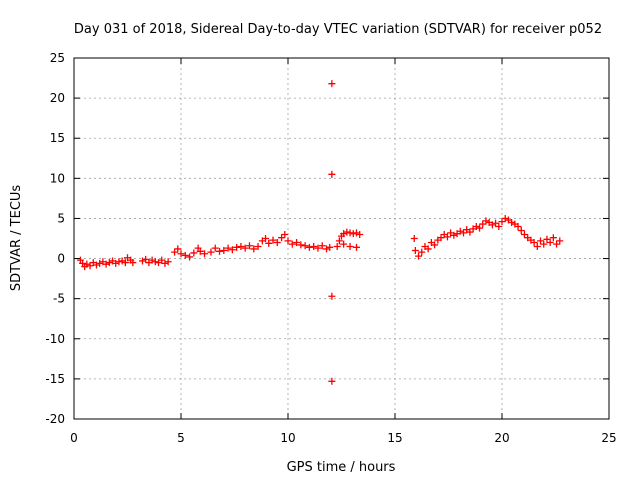  I want to click on y-tick-label: 5, so click(61, 218).